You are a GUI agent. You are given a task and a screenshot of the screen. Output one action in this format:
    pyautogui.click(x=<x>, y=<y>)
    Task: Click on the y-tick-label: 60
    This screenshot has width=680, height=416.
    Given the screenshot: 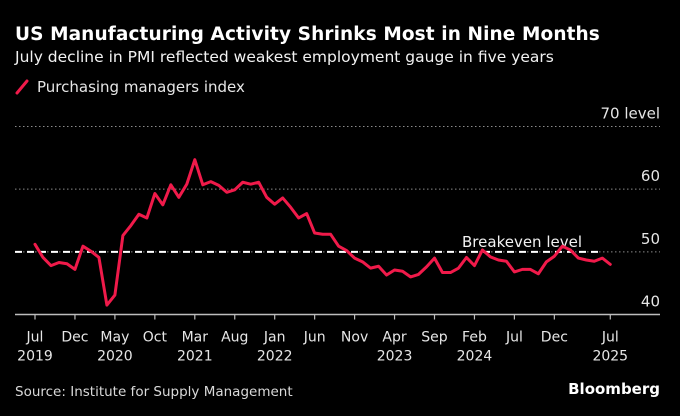 What is the action you would take?
    pyautogui.click(x=650, y=176)
    